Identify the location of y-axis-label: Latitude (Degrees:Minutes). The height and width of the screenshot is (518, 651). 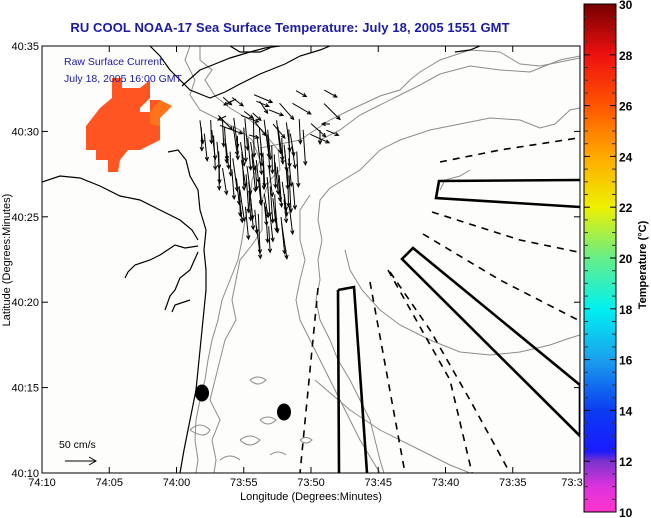
(7, 260).